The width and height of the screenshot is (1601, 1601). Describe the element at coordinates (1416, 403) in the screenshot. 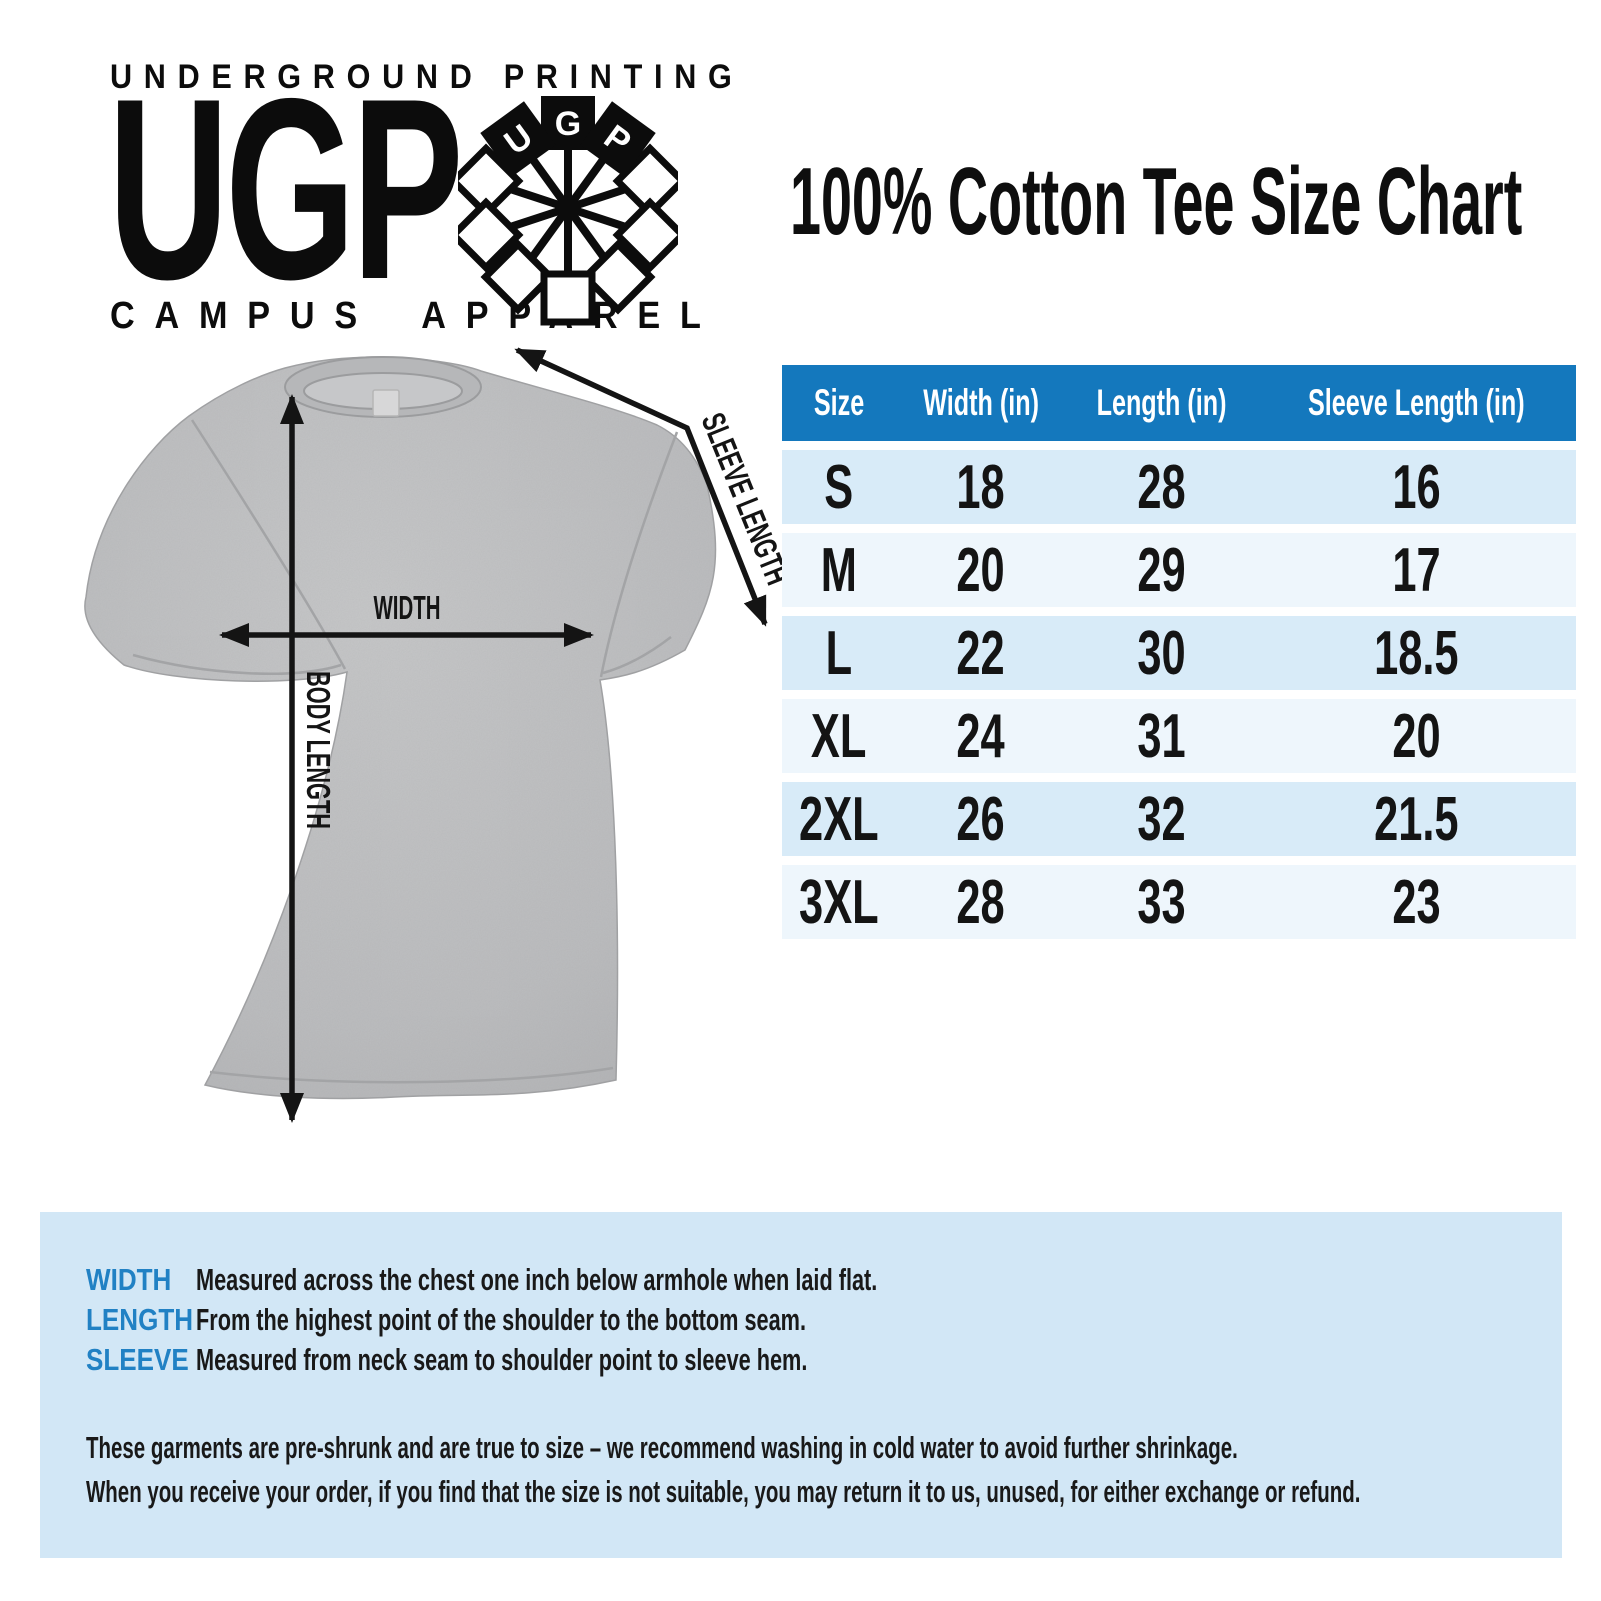

I see `col-header-sleeve-length: Sleeve Length (in)` at that location.